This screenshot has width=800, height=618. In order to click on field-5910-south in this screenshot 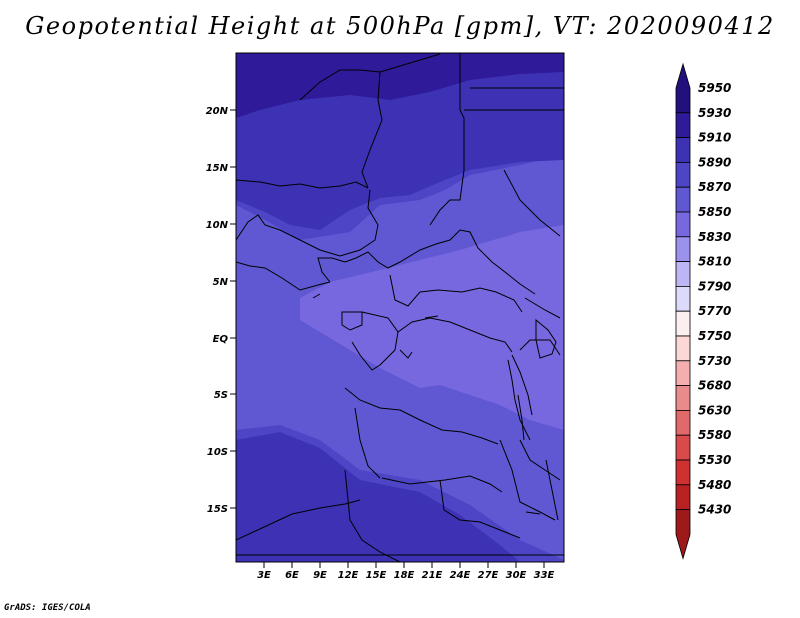, I will do `click(378, 497)`.